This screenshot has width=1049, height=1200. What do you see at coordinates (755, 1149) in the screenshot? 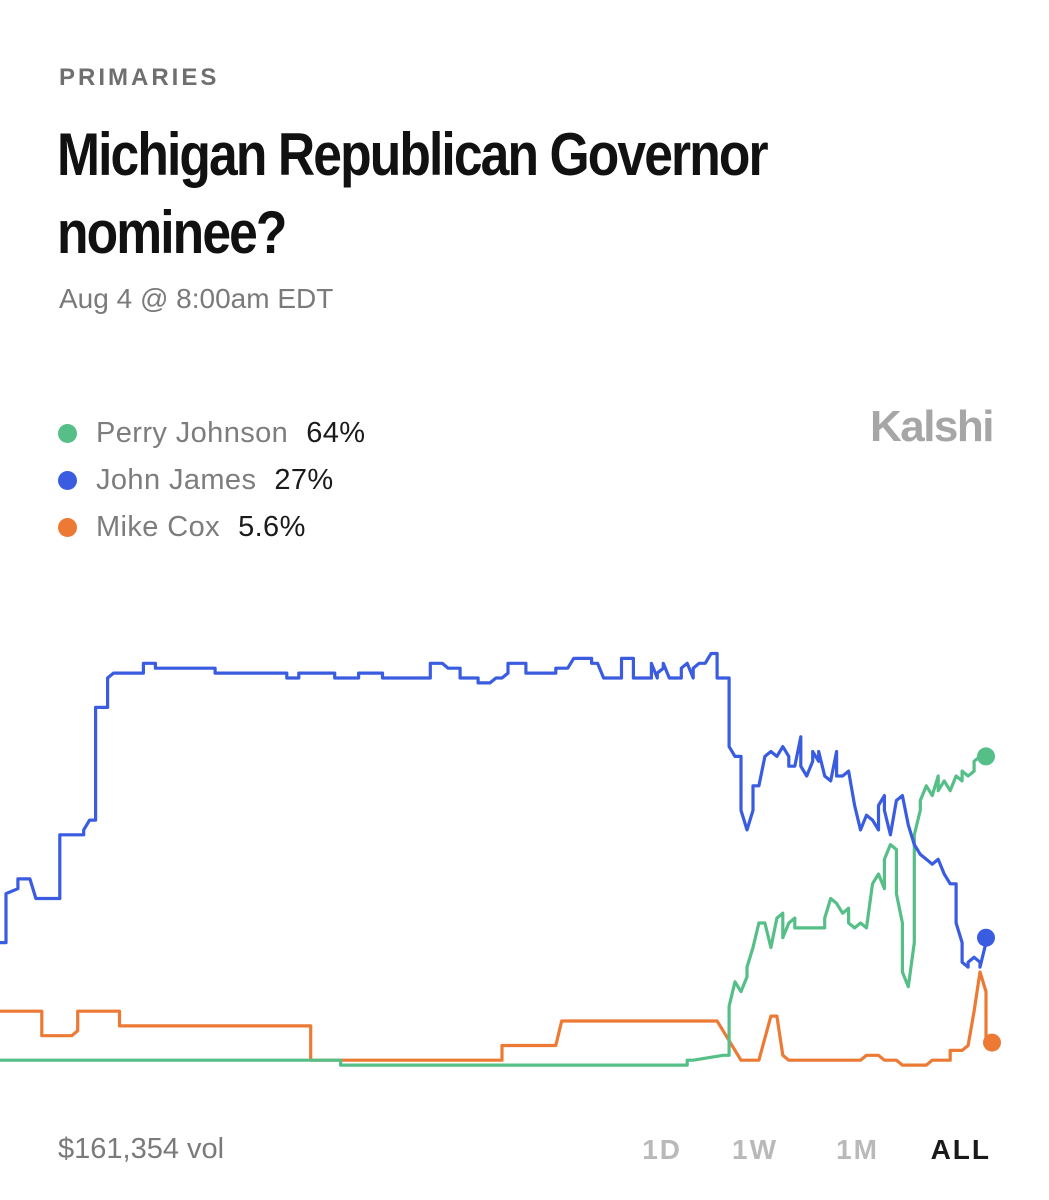
I see `range-1w-button: 1W` at bounding box center [755, 1149].